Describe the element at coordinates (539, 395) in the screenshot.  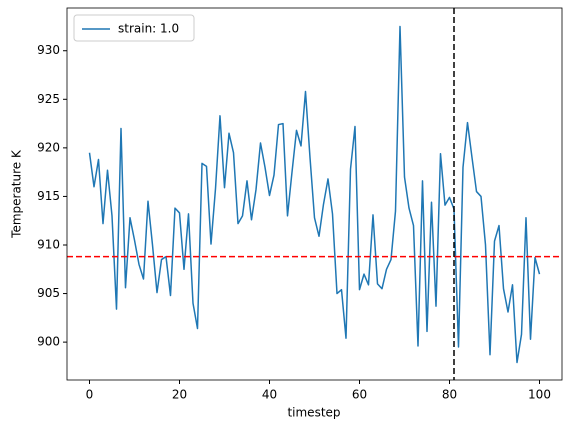
I see `x-tick-label: 100` at that location.